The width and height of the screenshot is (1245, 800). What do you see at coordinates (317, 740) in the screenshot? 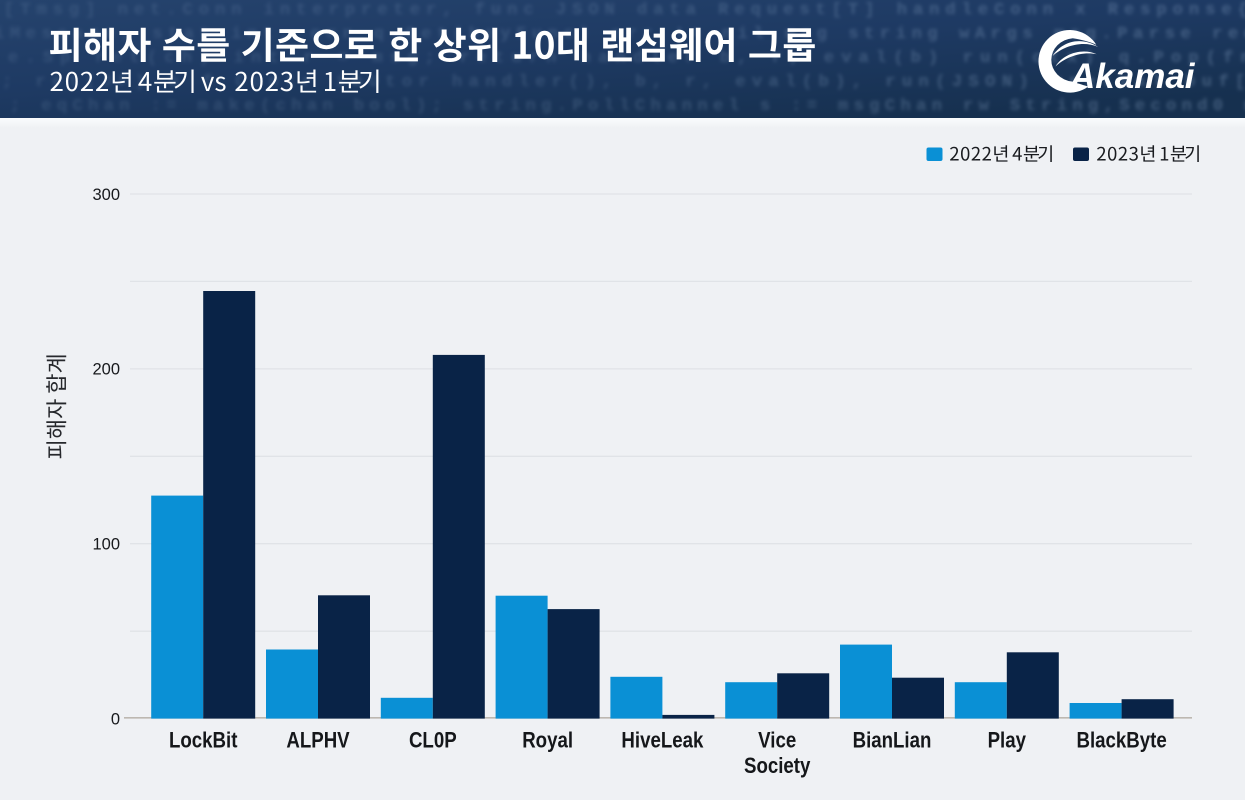
I see `svg-text: ALPHV` at bounding box center [317, 740].